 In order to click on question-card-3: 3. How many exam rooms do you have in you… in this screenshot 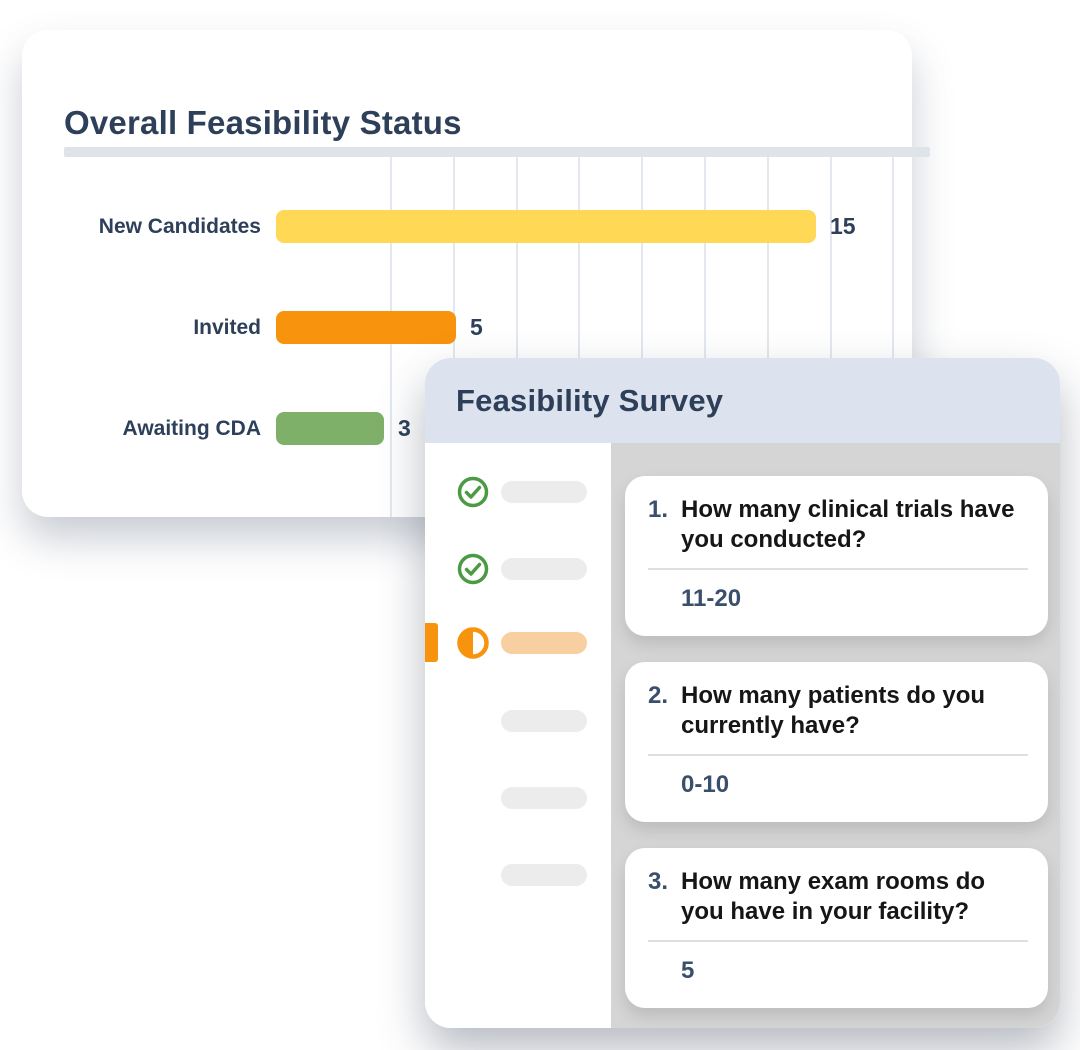, I will do `click(836, 928)`.